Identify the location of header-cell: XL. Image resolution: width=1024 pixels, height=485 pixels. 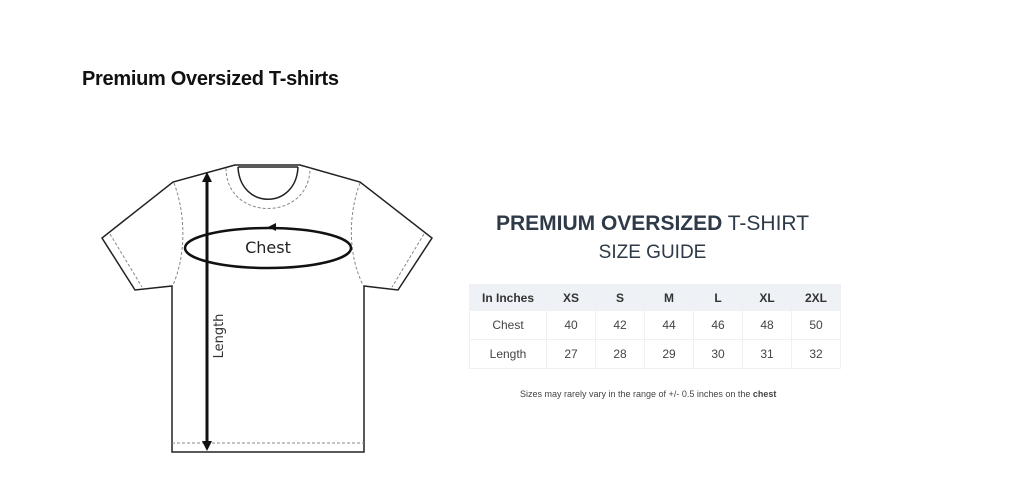
(767, 297).